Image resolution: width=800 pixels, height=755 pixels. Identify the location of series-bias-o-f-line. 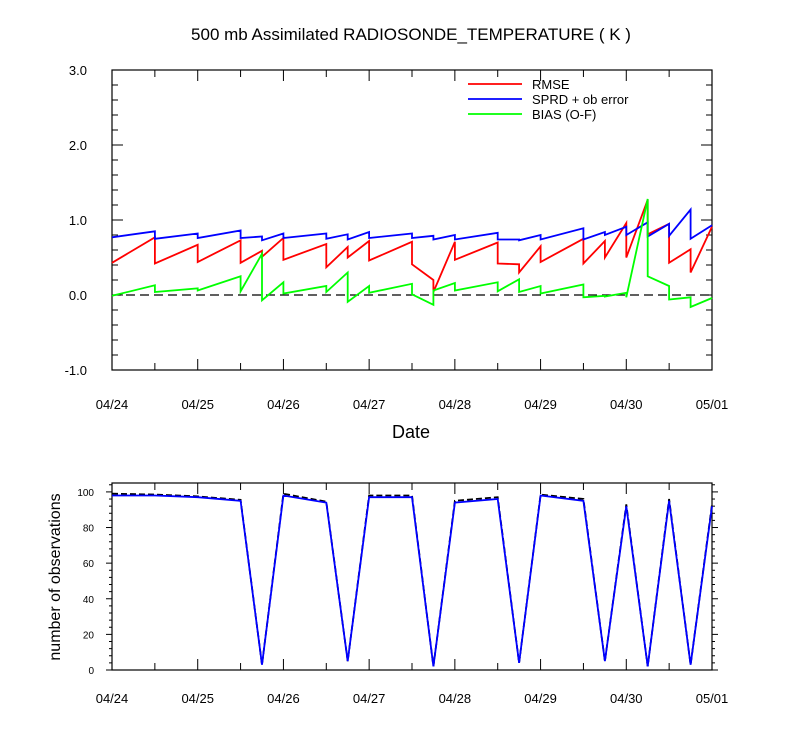
(412, 253).